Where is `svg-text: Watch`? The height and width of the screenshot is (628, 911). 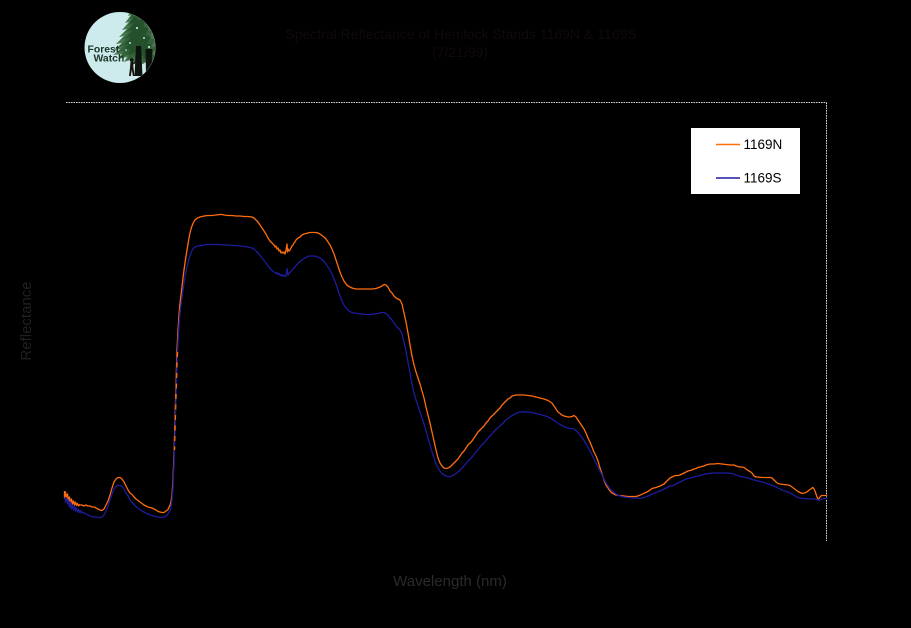
svg-text: Watch is located at coordinates (109, 59).